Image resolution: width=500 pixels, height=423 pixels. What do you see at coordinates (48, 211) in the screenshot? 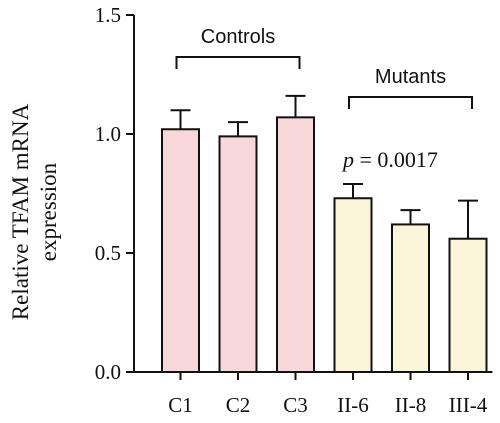
I see `y-axis-title-line2: expression` at bounding box center [48, 211].